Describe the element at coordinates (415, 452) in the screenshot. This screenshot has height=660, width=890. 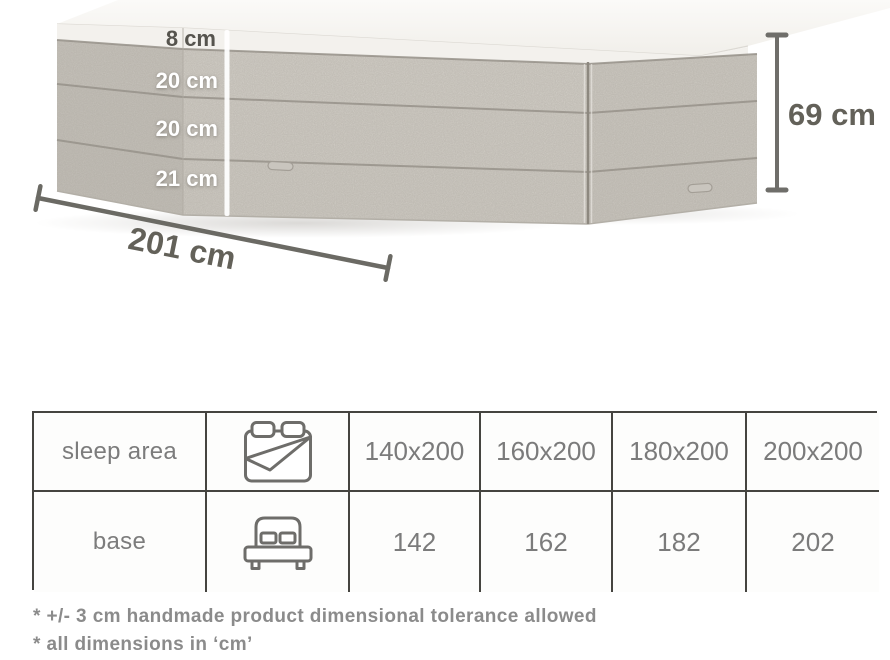
I see `sleep-area-size-140x200: 140x200` at that location.